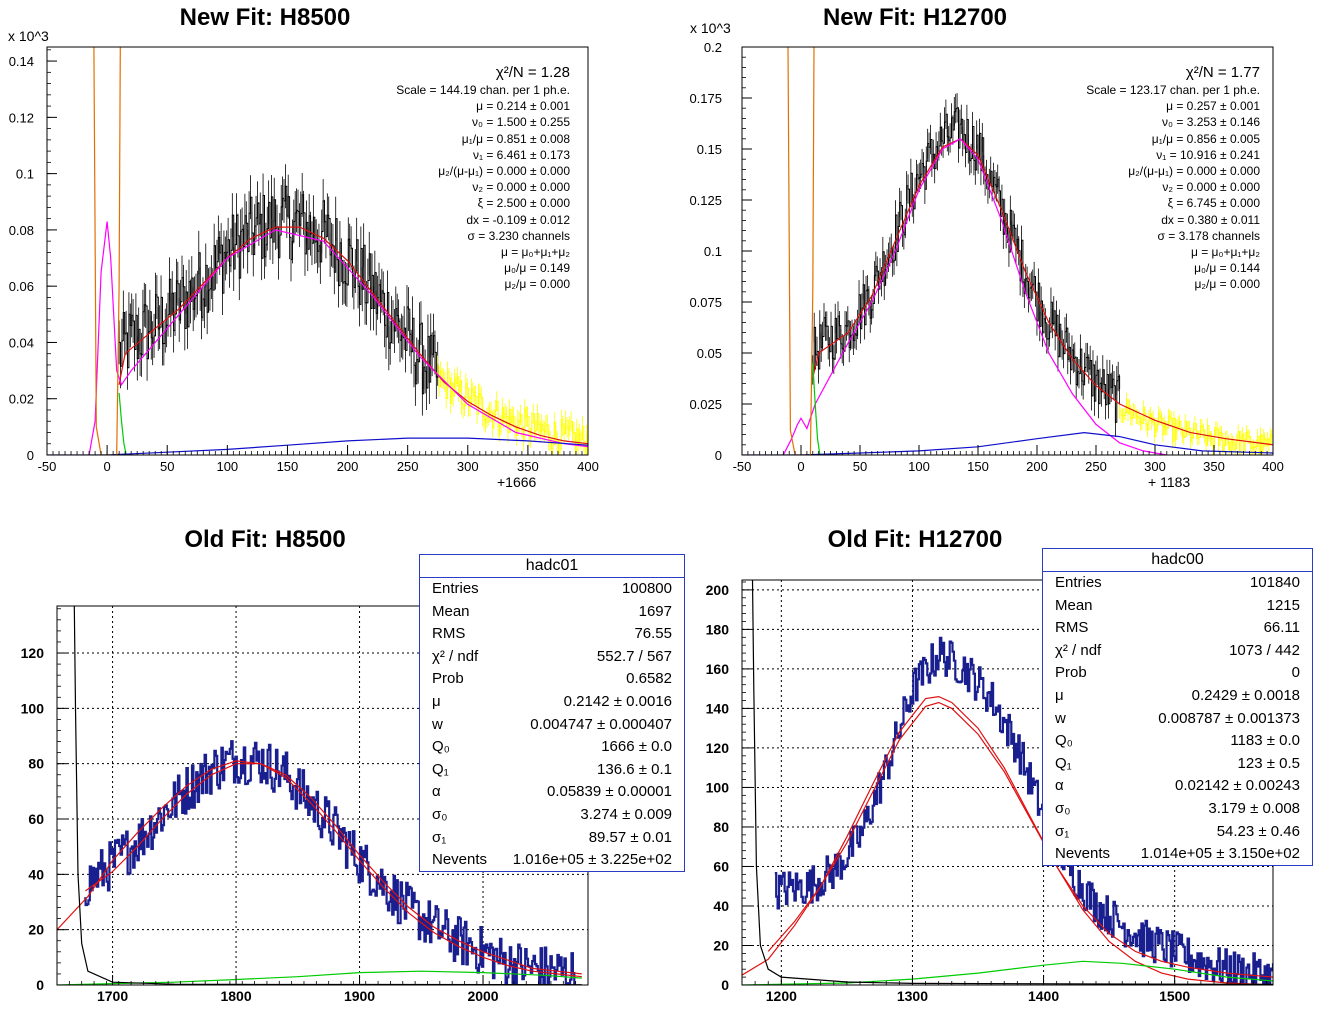 Image resolution: width=1320 pixels, height=1022 pixels. What do you see at coordinates (265, 539) in the screenshot?
I see `title-bl: Old Fit: H8500` at bounding box center [265, 539].